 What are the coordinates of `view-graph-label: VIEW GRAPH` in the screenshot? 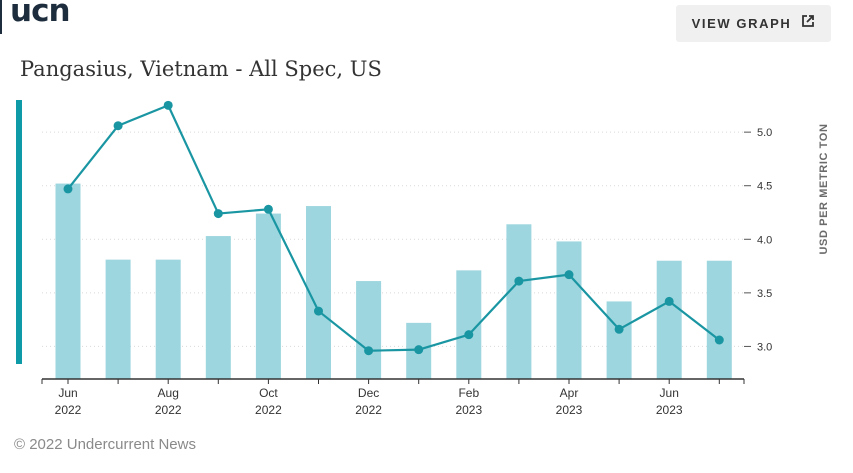 It's located at (741, 23).